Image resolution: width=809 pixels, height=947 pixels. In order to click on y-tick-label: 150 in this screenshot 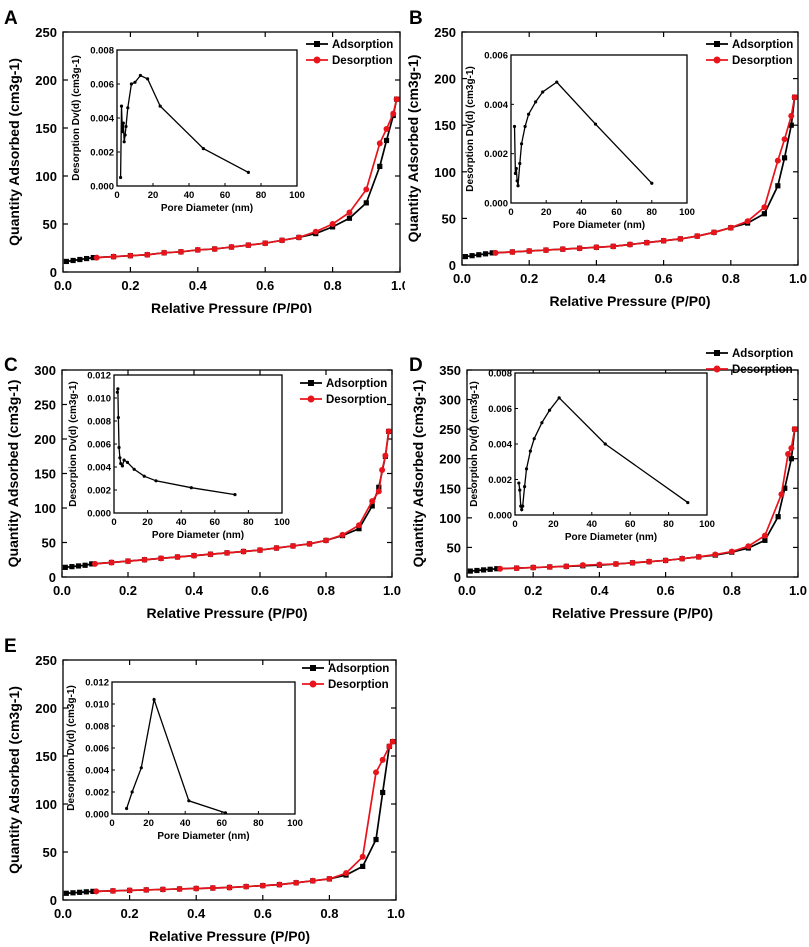, I will do `click(445, 125)`.